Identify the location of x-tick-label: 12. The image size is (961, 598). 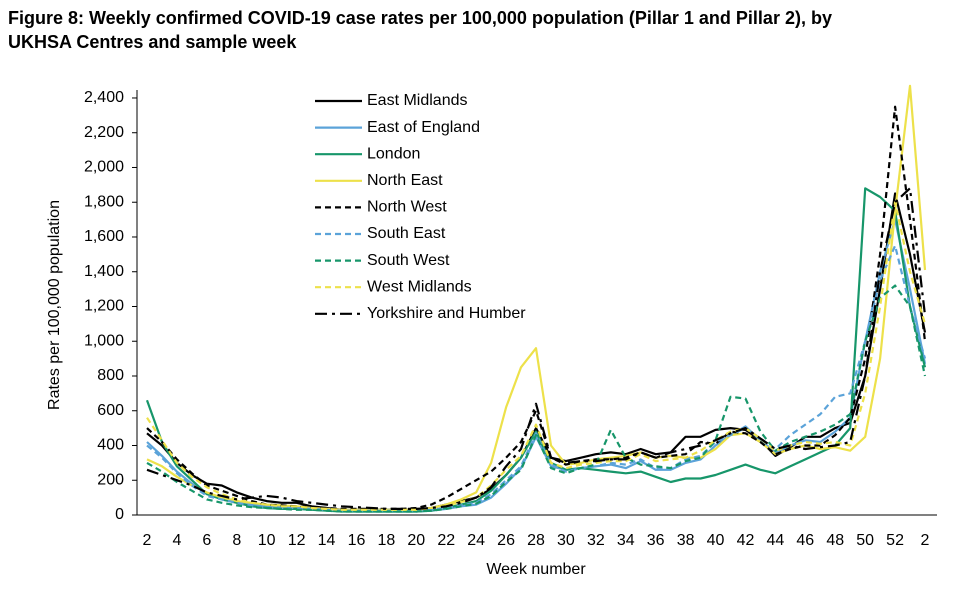
(297, 540).